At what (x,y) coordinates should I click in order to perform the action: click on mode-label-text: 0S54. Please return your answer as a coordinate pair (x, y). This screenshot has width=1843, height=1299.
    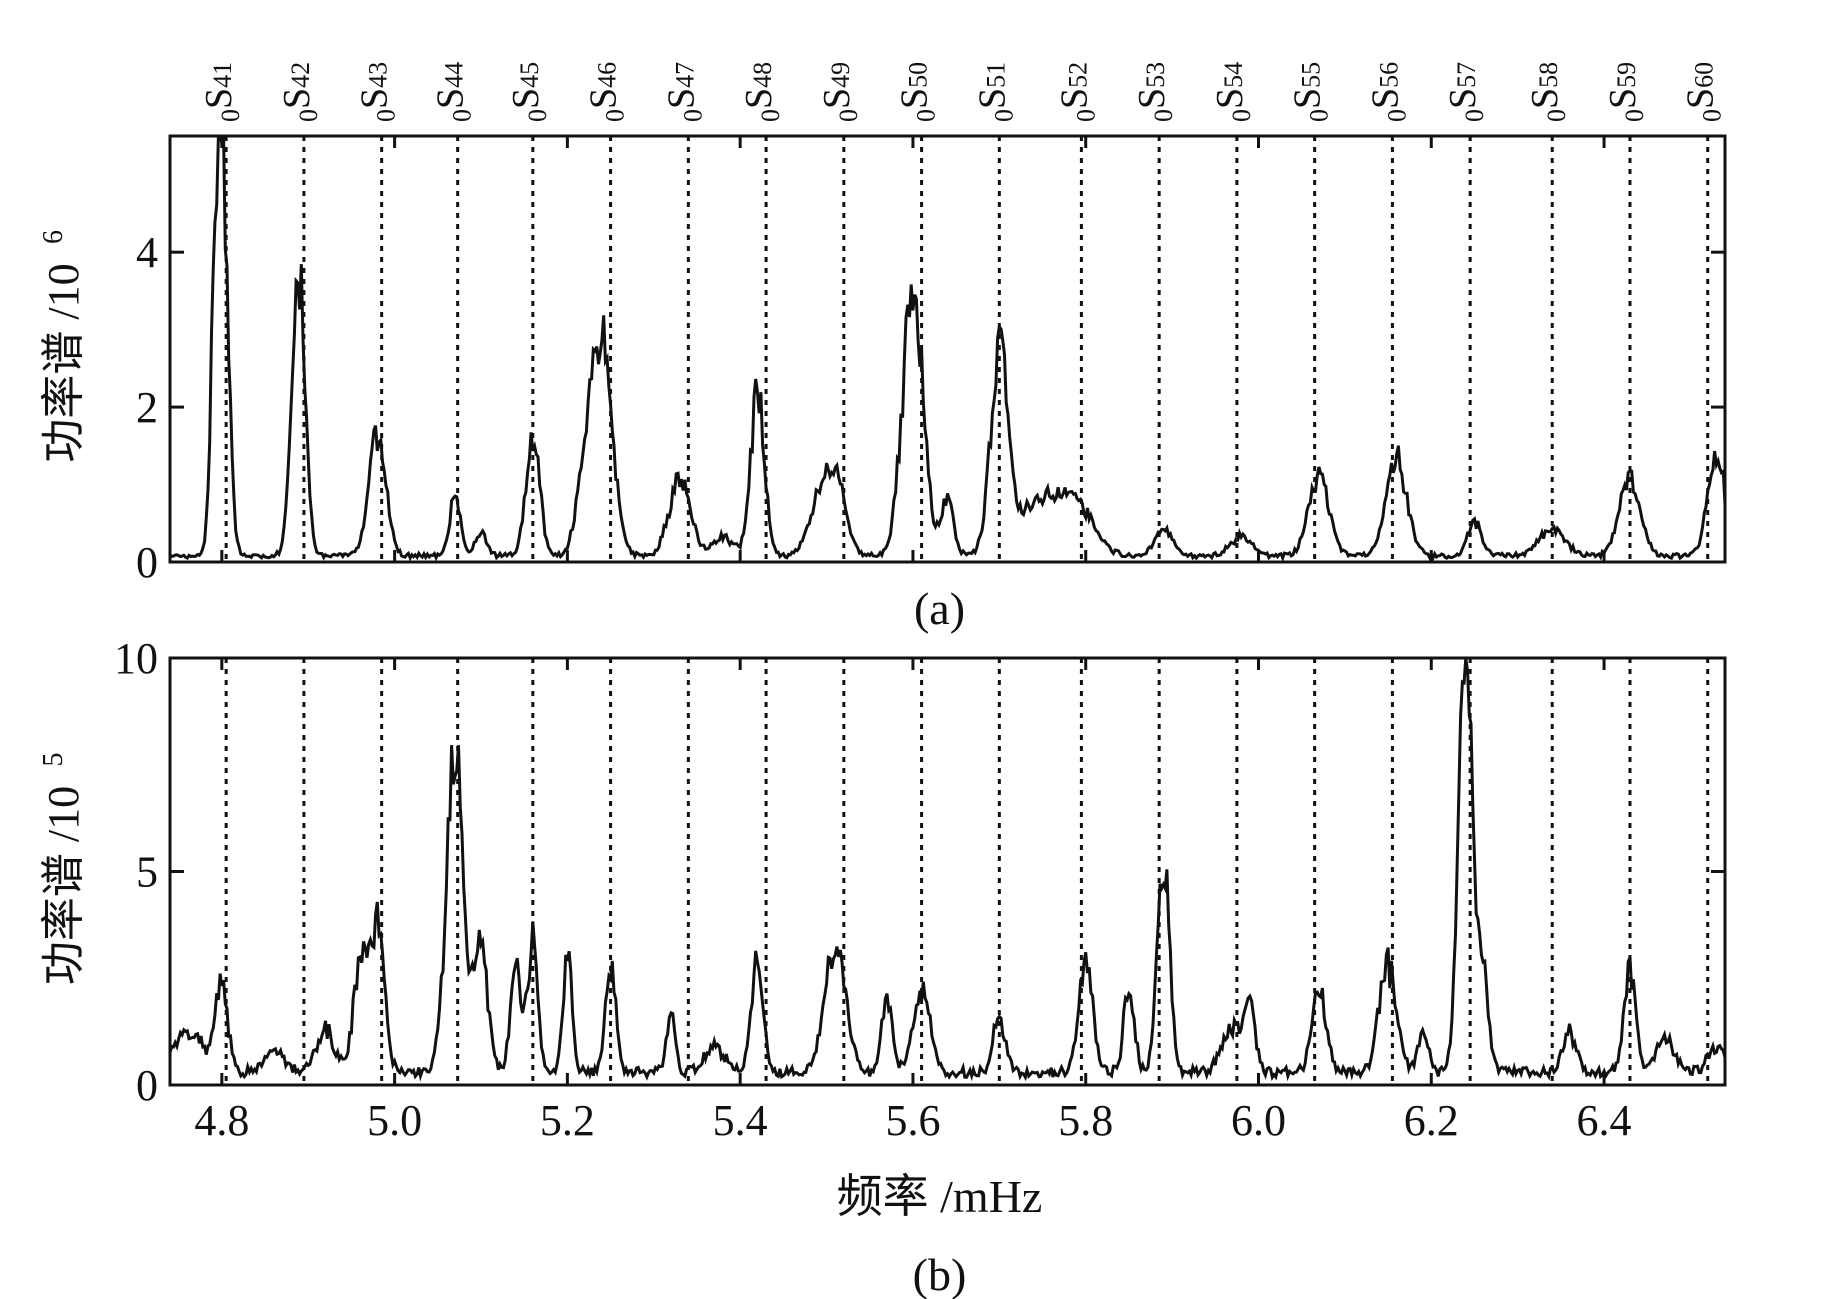
    Looking at the image, I should click on (1232, 92).